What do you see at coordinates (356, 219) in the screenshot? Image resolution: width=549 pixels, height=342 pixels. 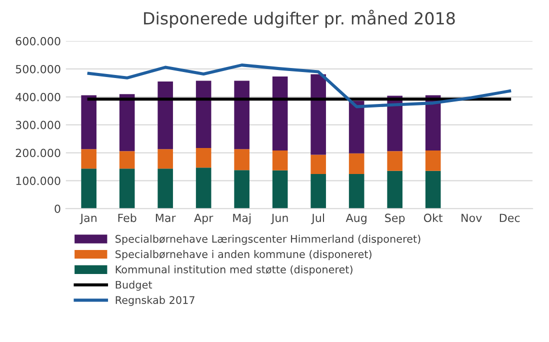 I see `x-tick-label: Aug` at bounding box center [356, 219].